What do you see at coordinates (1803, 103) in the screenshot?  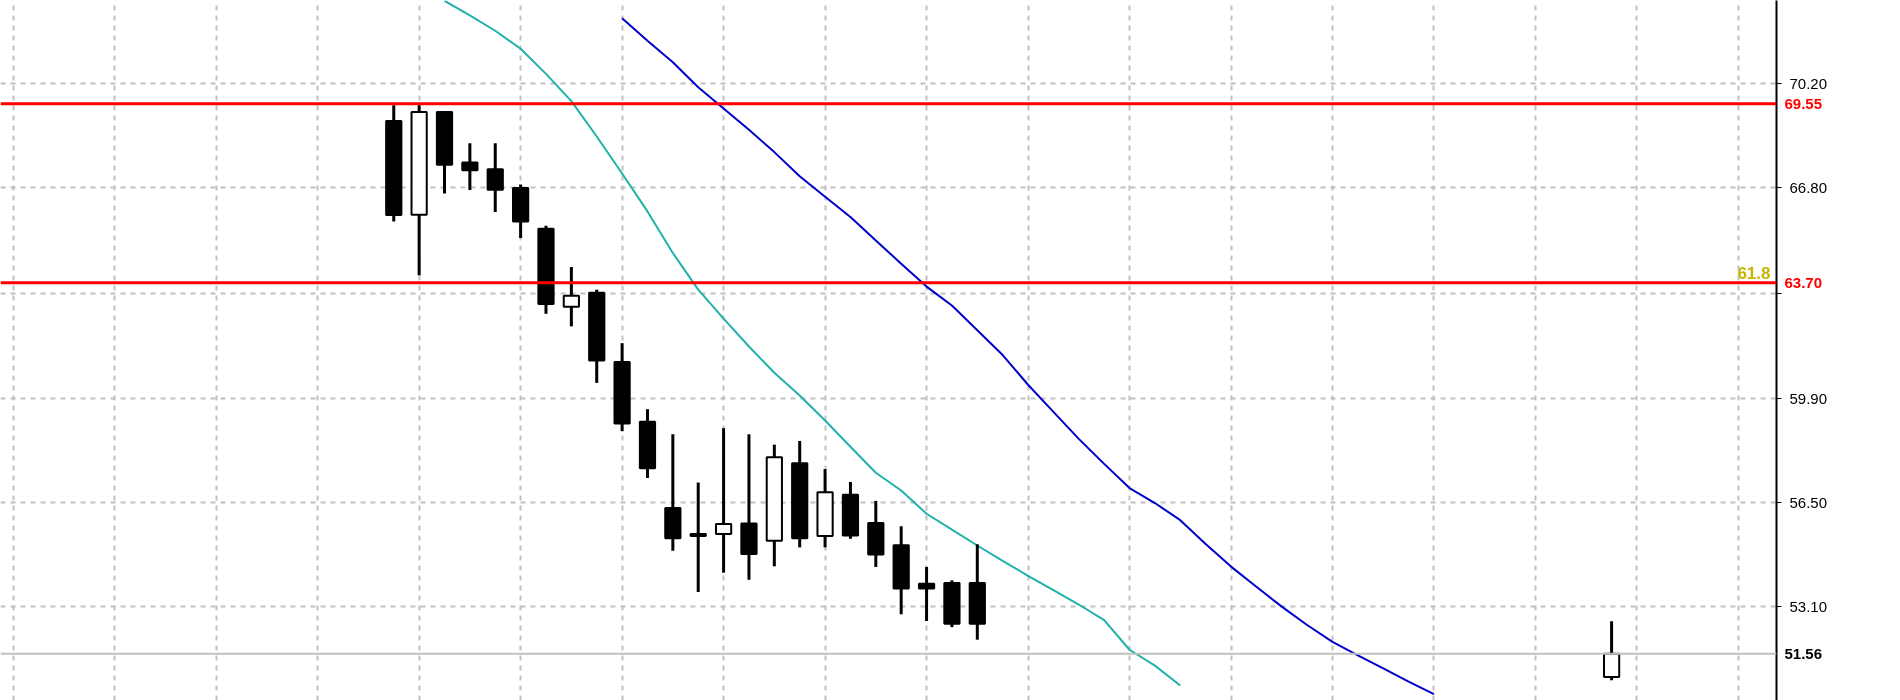 I see `ref-line-label: 69.55` at bounding box center [1803, 103].